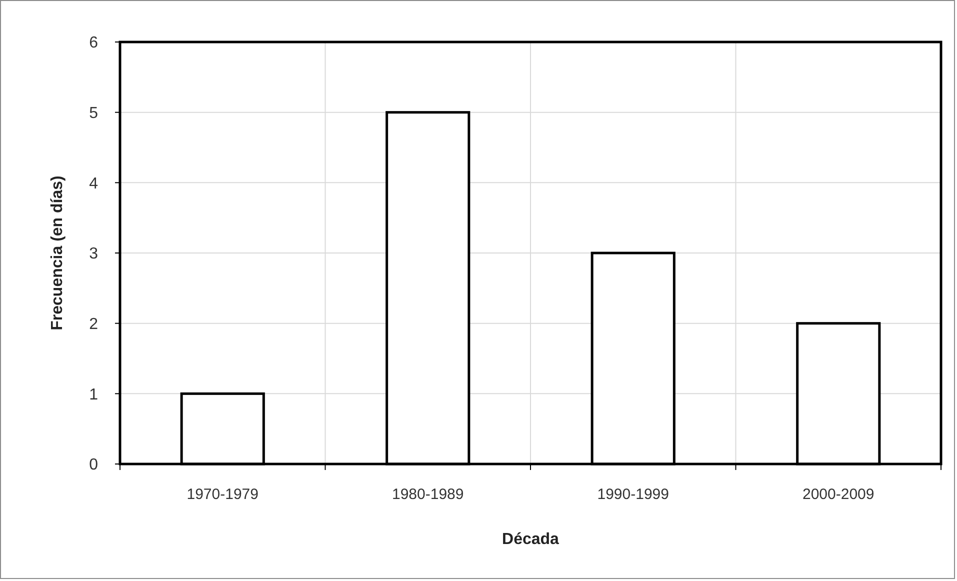  What do you see at coordinates (531, 539) in the screenshot?
I see `x-axis-title: Década` at bounding box center [531, 539].